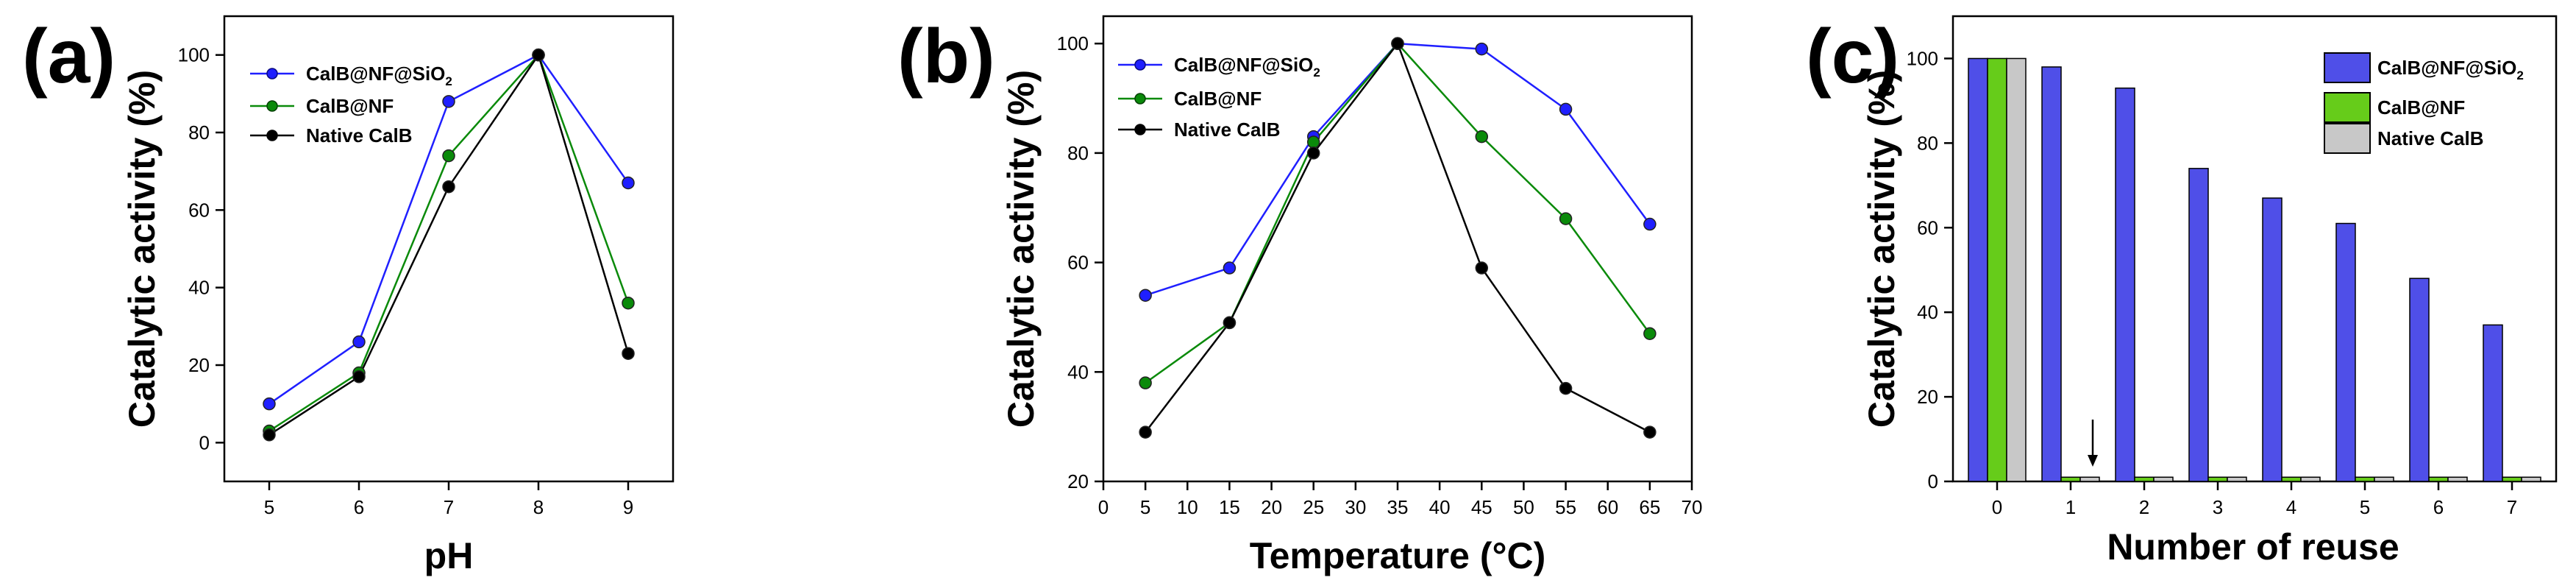 The image size is (2576, 583). Describe the element at coordinates (2519, 75) in the screenshot. I see `panel-c-legend-sub-1: 2` at that location.